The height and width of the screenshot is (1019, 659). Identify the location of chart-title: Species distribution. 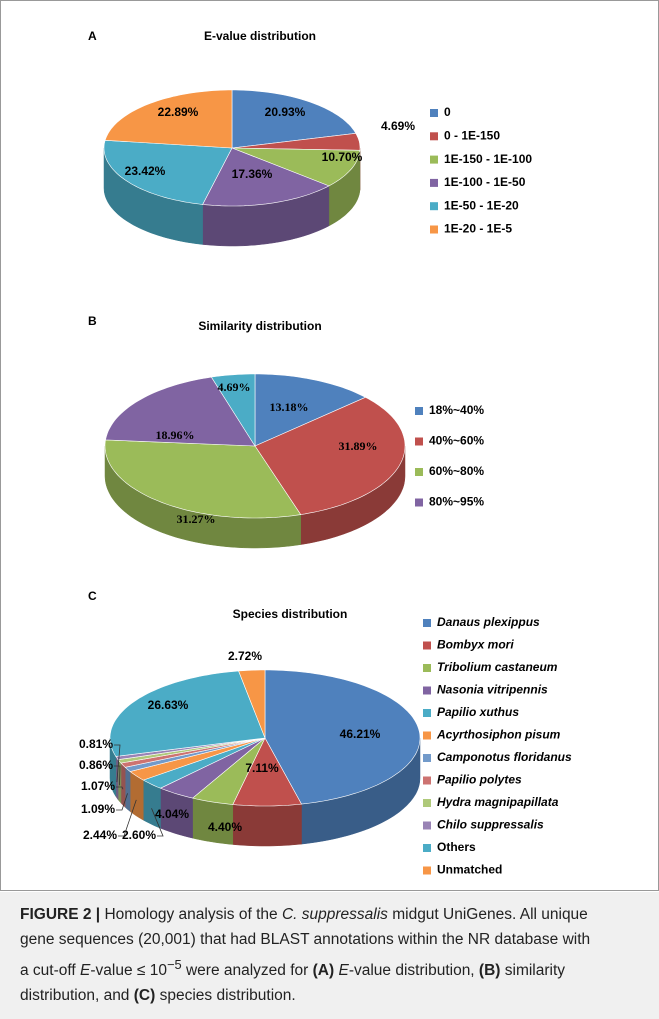
(290, 614).